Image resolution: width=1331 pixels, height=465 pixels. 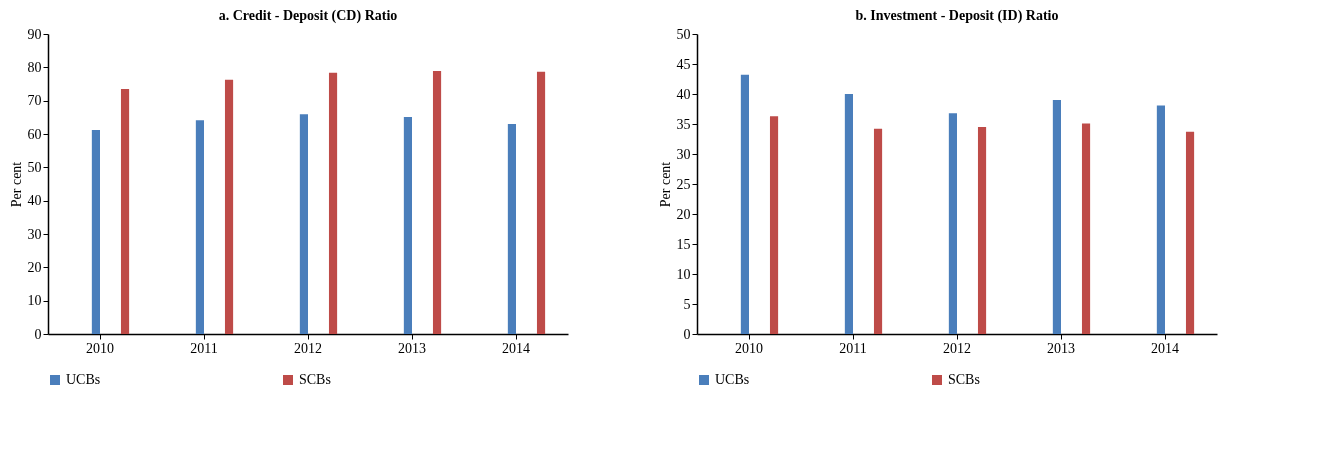 What do you see at coordinates (34, 34) in the screenshot?
I see `y-tick-label: 90` at bounding box center [34, 34].